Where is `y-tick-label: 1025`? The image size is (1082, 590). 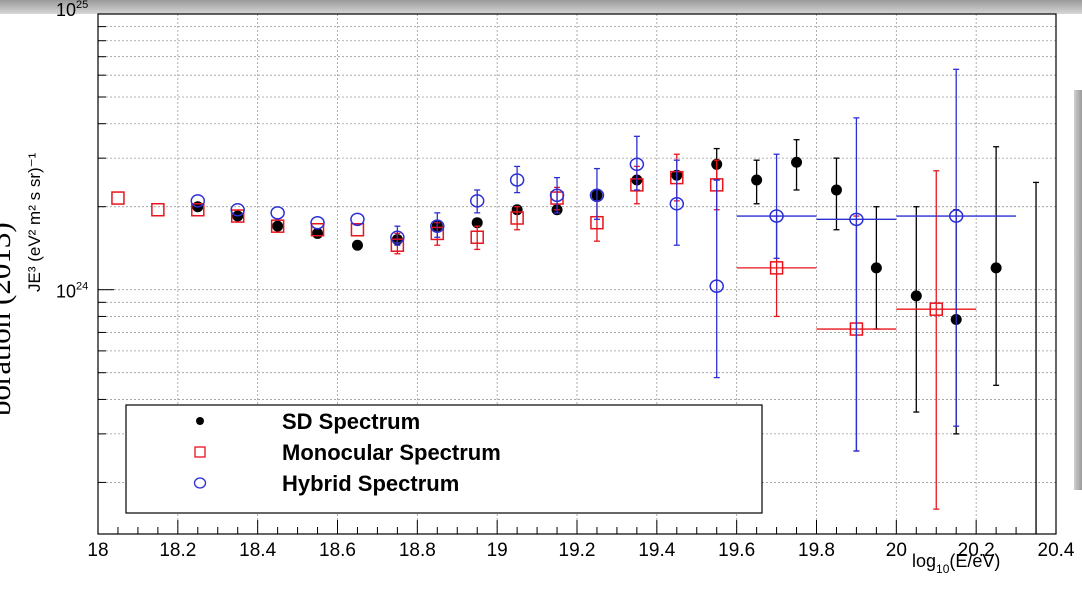
y-tick-label: 1025 is located at coordinates (72, 10).